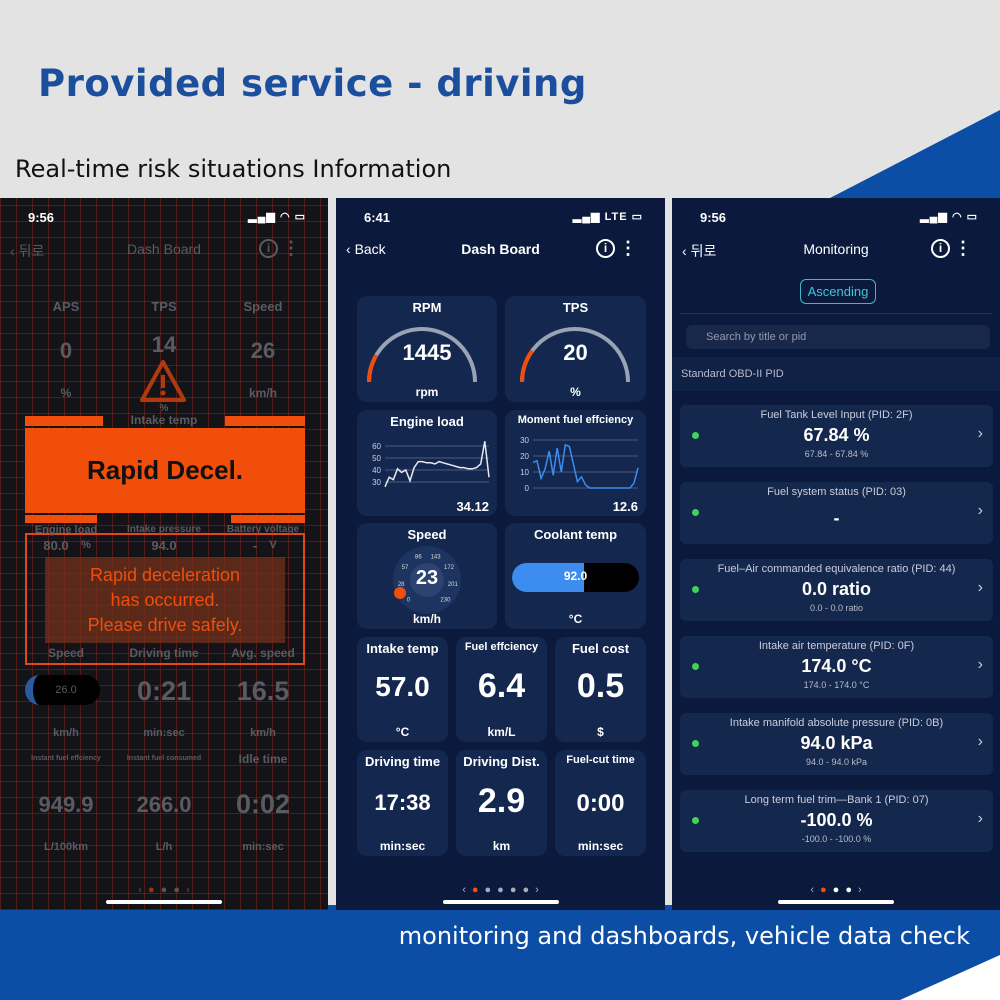 Image resolution: width=1000 pixels, height=1000 pixels. I want to click on card-unit: min:sec, so click(402, 846).